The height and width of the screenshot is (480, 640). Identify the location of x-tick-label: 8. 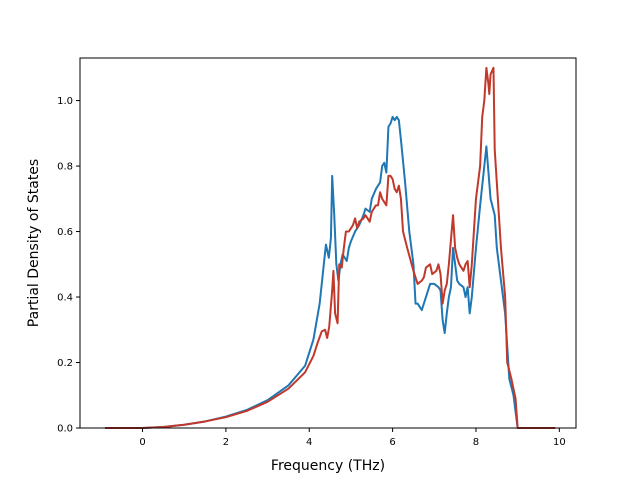
(476, 442).